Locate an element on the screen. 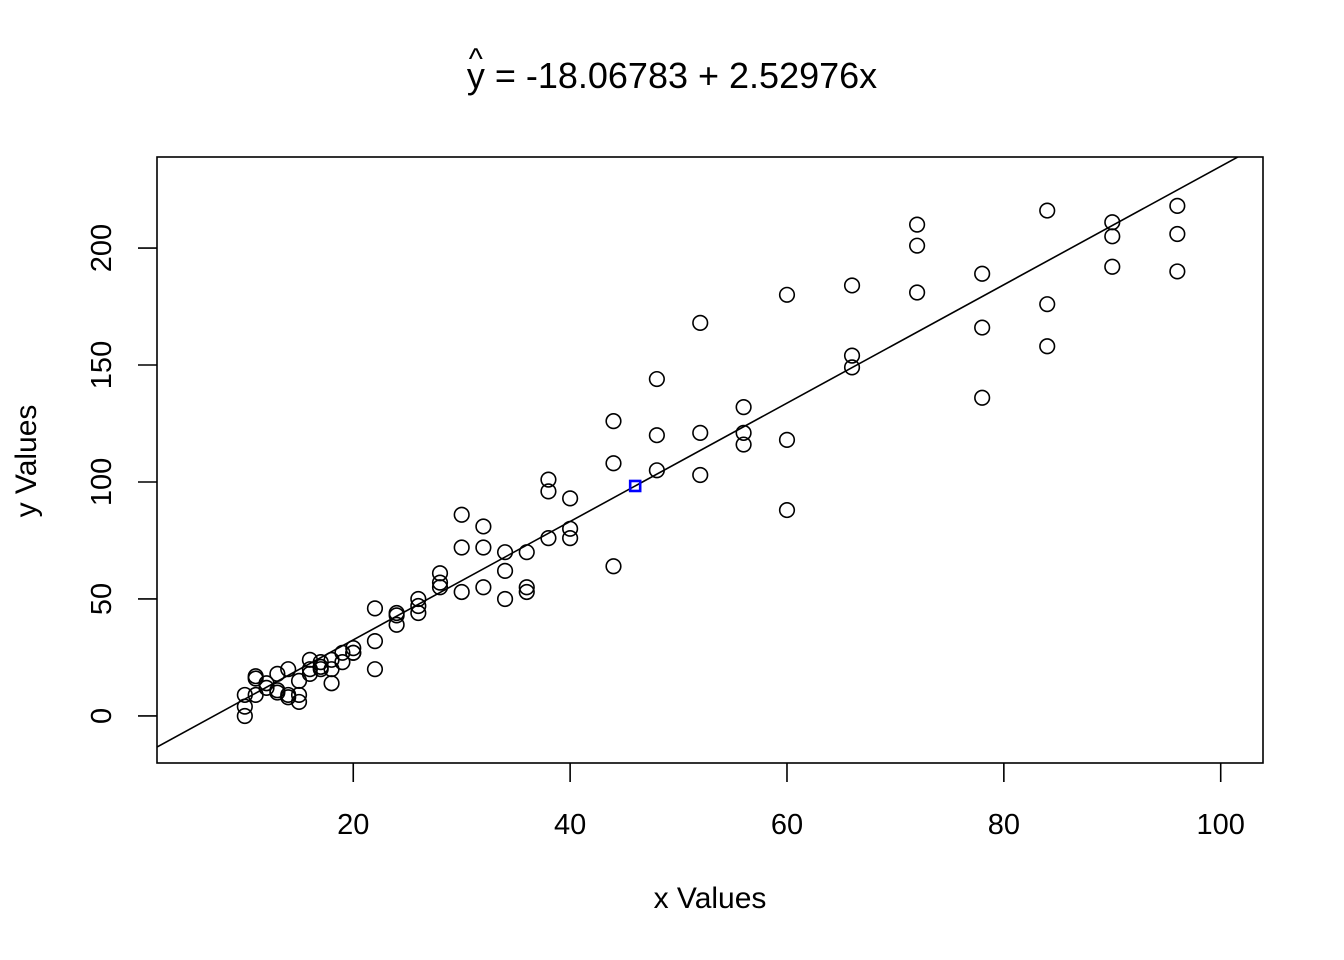  mean-point-marker is located at coordinates (635, 486).